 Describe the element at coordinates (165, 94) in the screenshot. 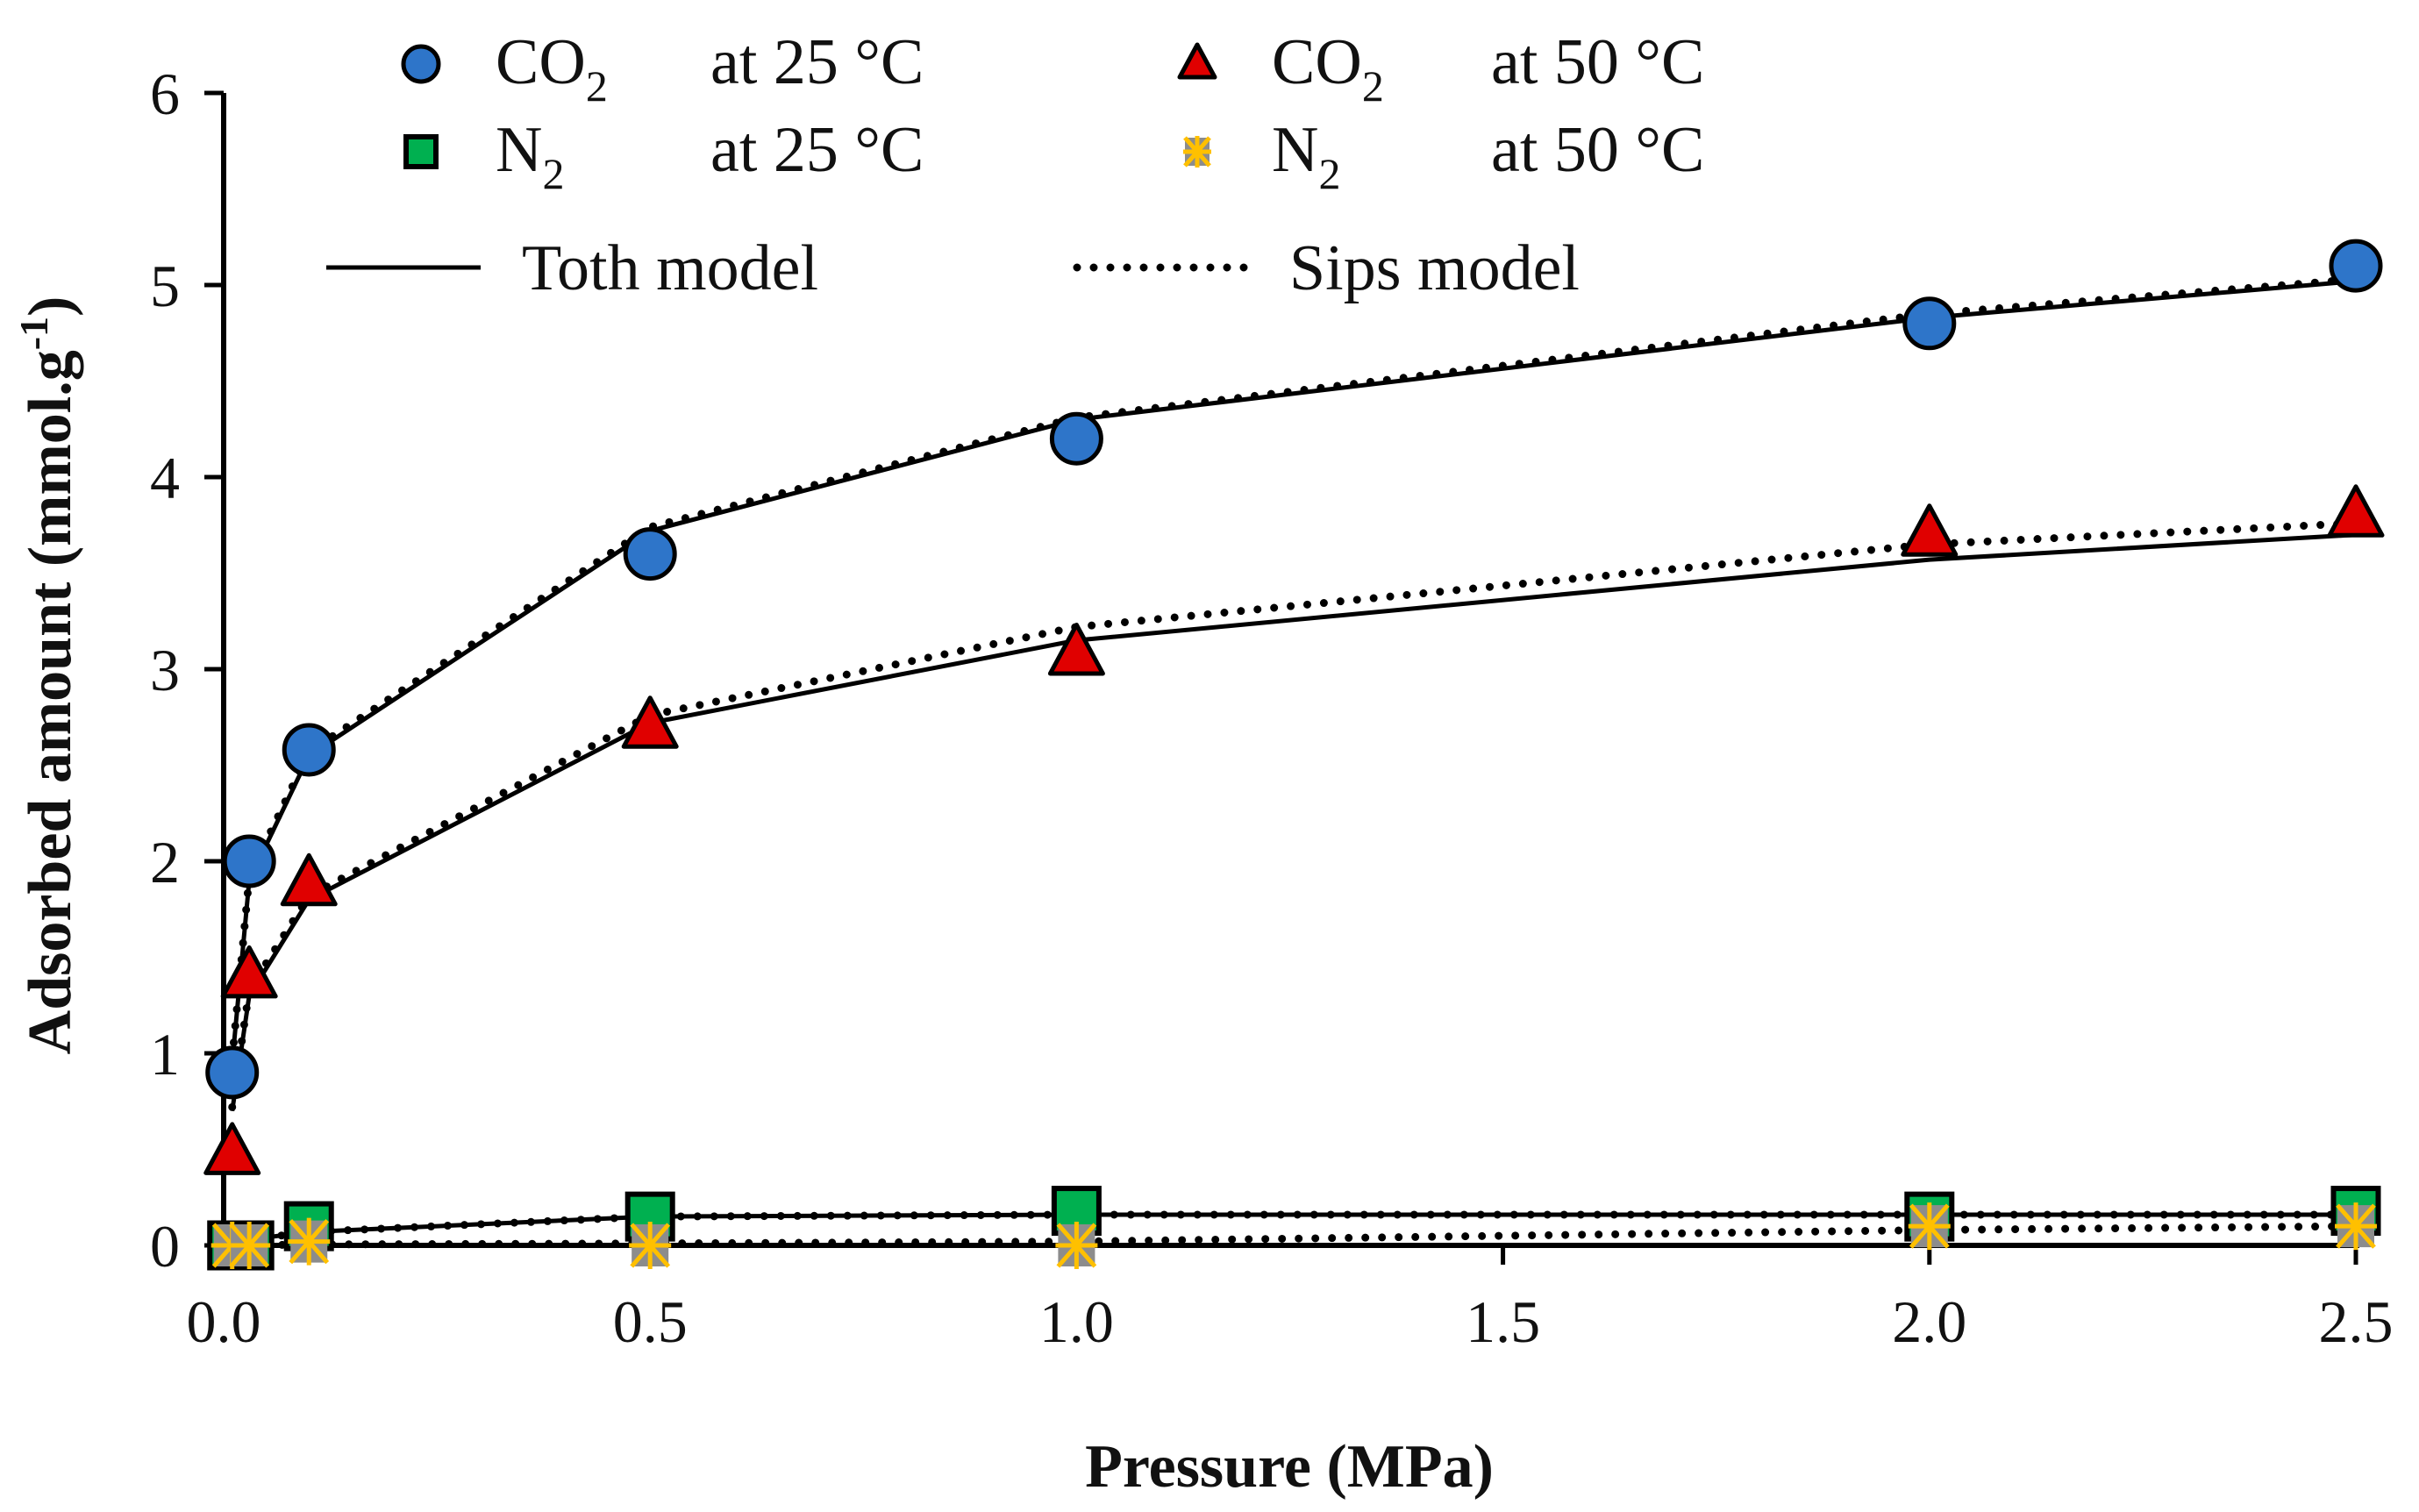

I see `y-tick-label: 6` at that location.